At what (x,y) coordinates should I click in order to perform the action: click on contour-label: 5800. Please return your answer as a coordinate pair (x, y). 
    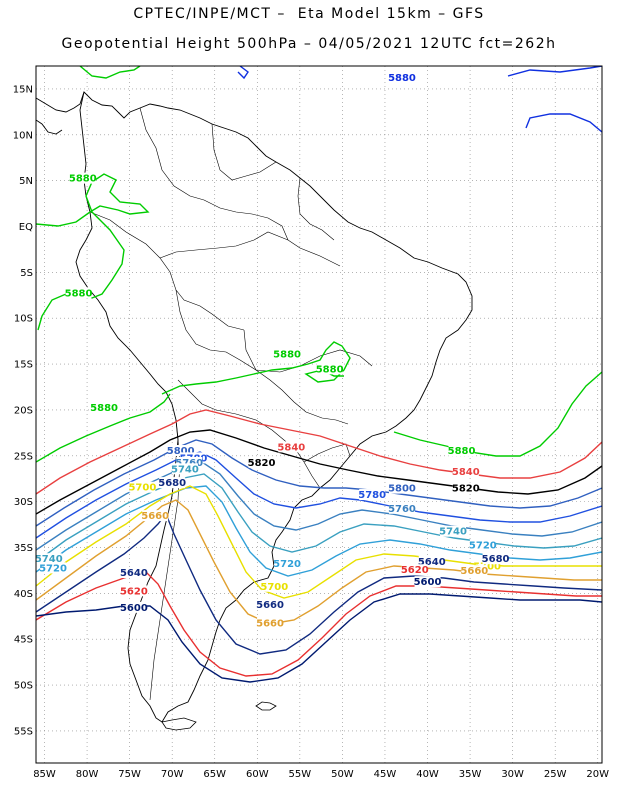
    Looking at the image, I should click on (402, 489).